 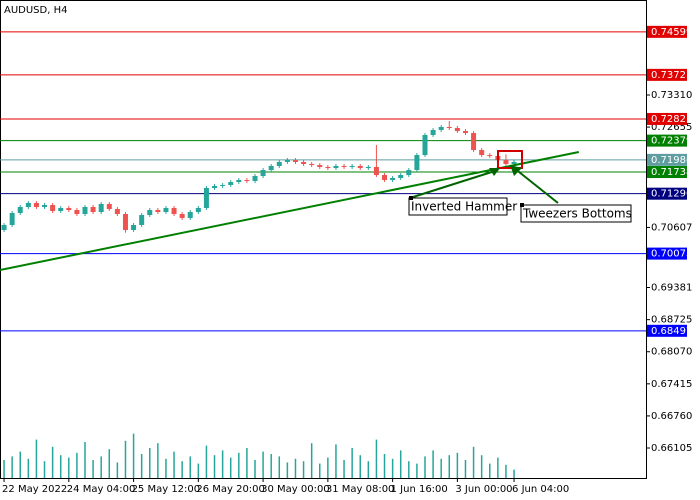 What do you see at coordinates (671, 448) in the screenshot?
I see `y-tick-label: 0.66105` at bounding box center [671, 448].